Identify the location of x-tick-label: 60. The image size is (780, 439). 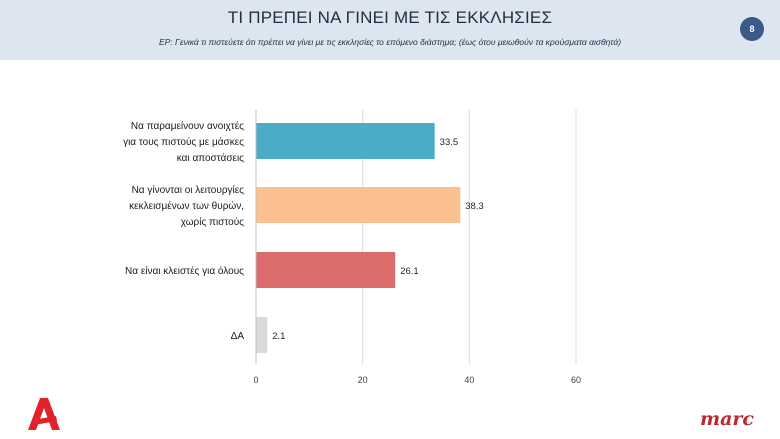
(576, 380).